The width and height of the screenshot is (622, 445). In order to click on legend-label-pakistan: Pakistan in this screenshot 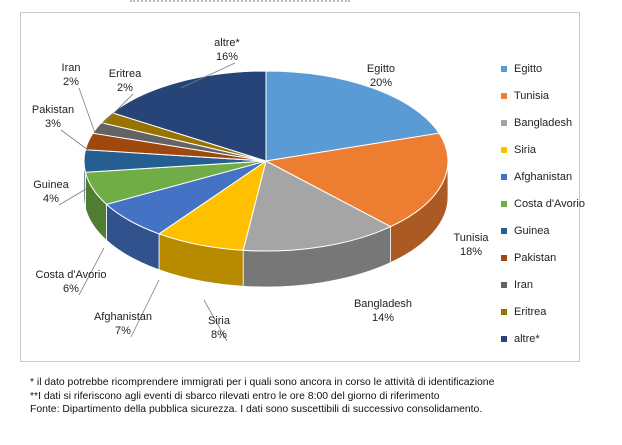, I will do `click(535, 257)`.